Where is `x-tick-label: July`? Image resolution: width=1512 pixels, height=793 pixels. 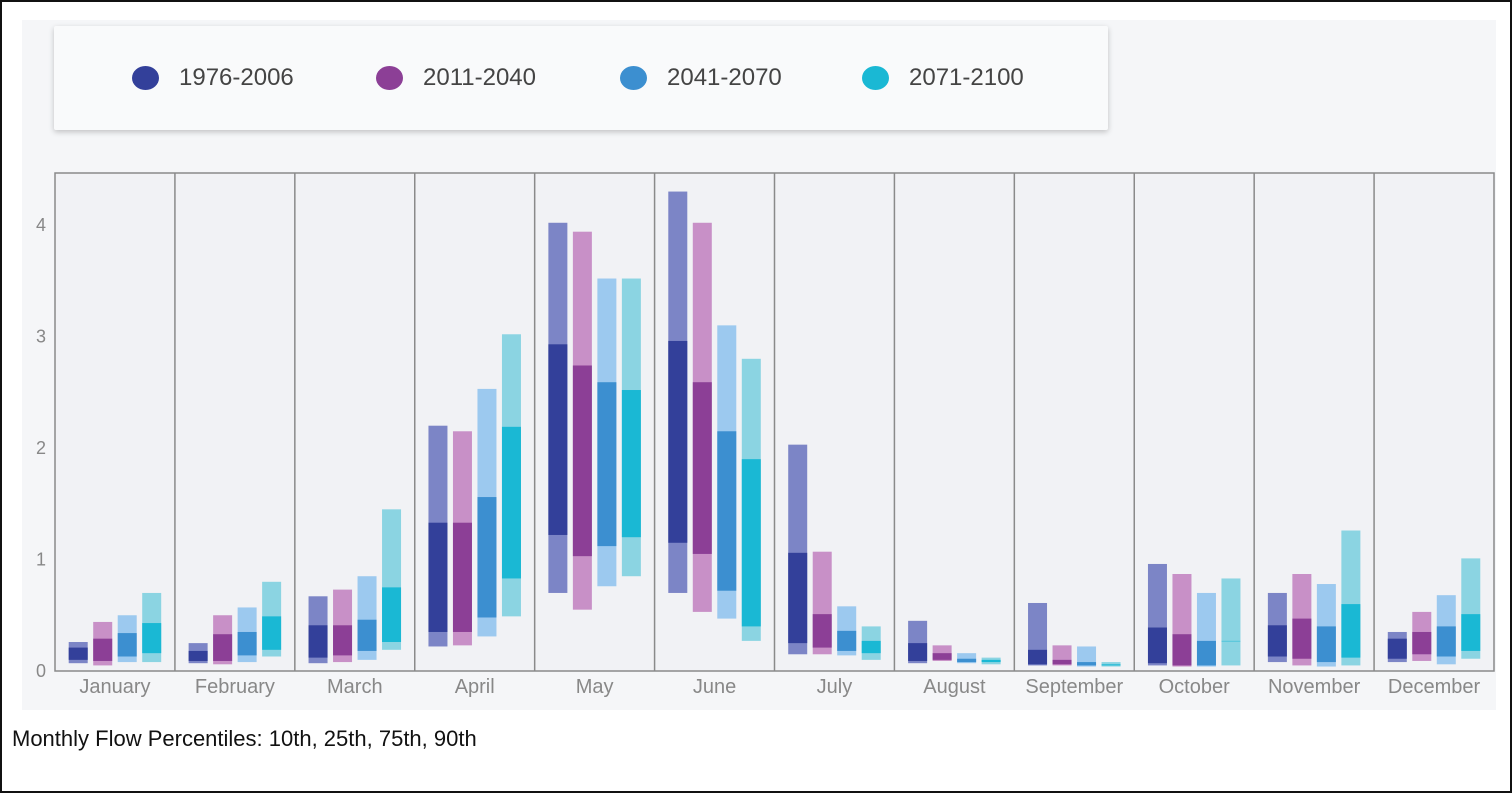 x-tick-label: July is located at coordinates (835, 687).